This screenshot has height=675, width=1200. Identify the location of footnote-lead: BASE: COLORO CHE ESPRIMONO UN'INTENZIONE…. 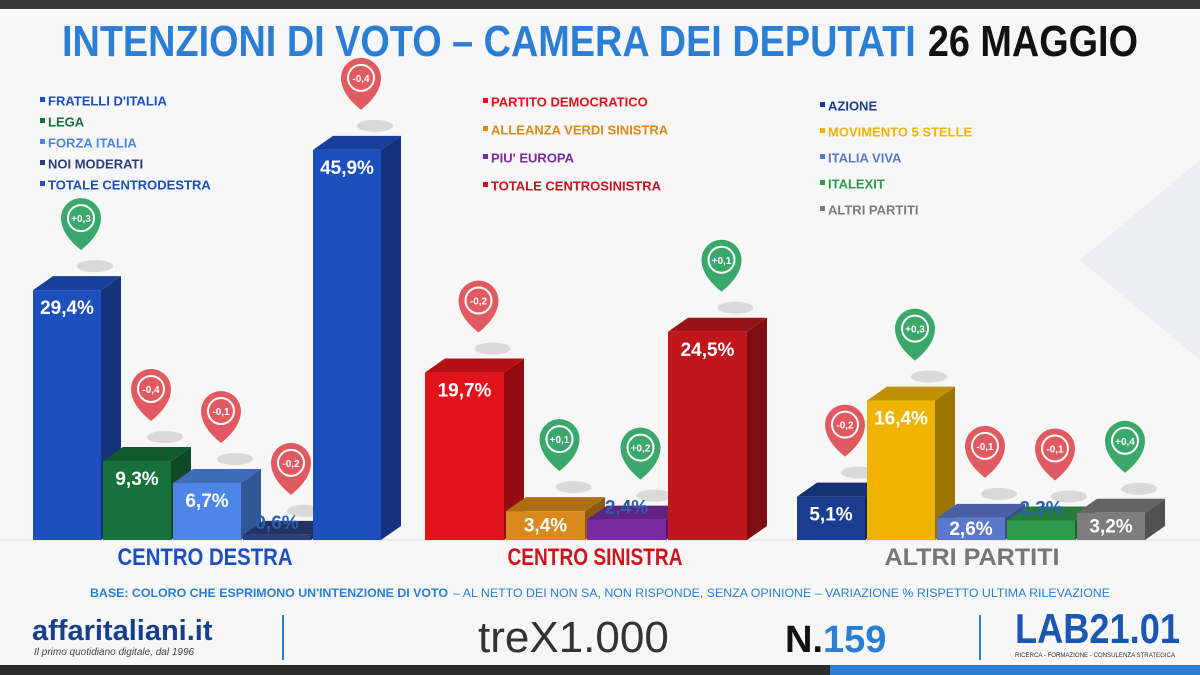
(269, 593).